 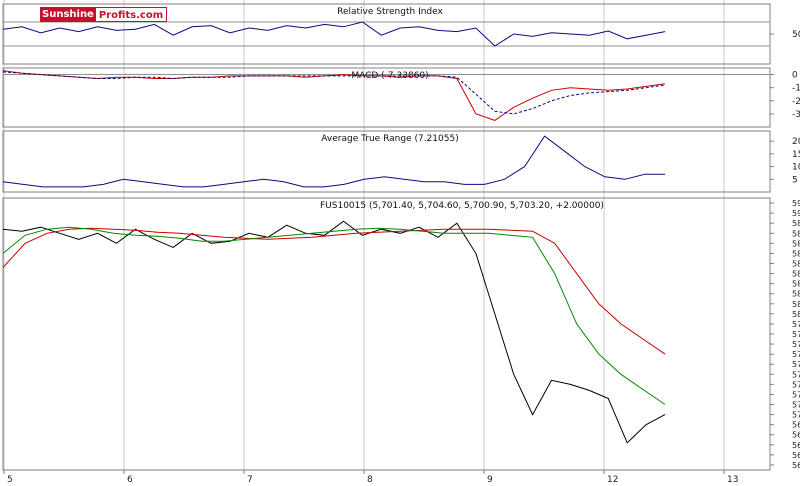 I want to click on y-tick-label: 5650, so click(x=796, y=465).